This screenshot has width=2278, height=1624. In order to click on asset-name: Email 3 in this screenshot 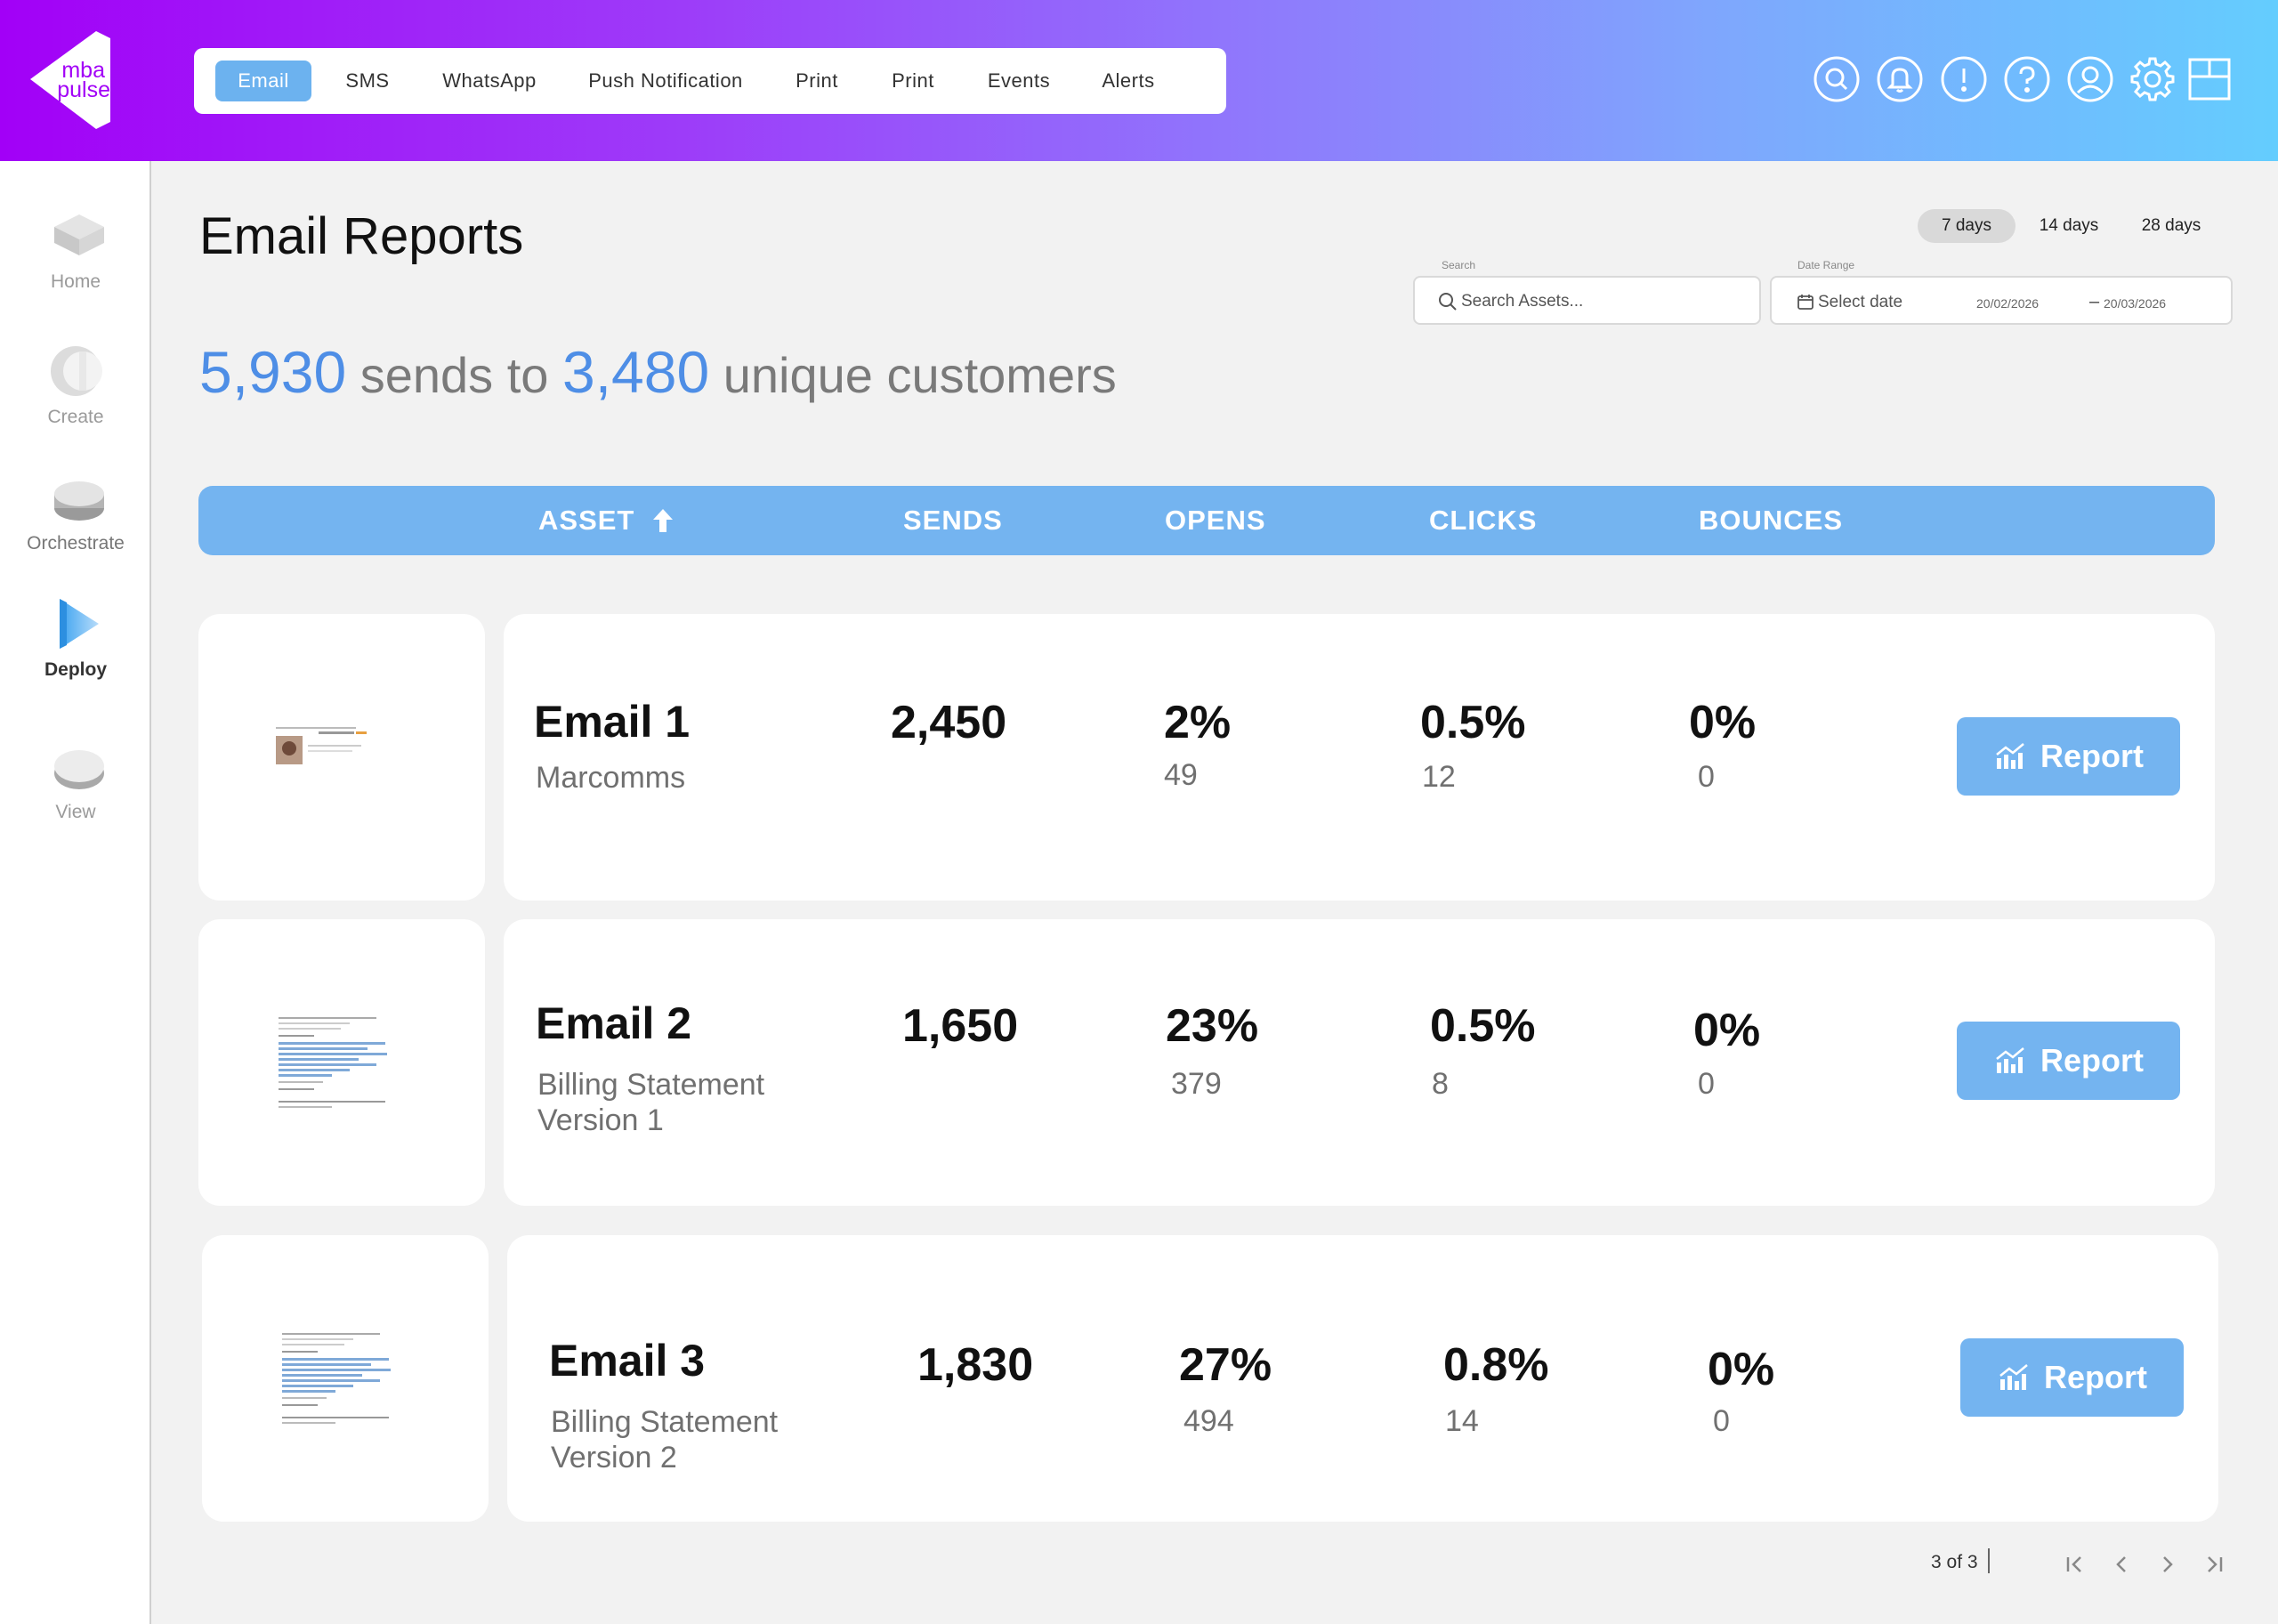, I will do `click(627, 1361)`.